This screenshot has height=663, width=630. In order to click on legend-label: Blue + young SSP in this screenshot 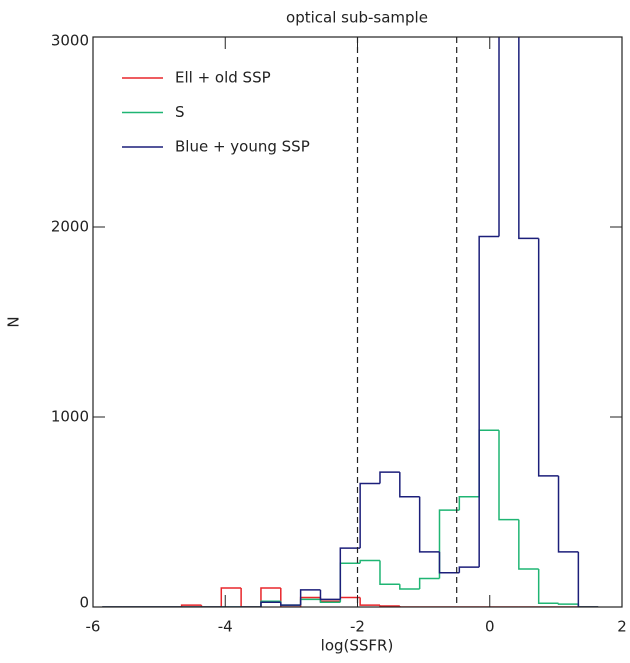, I will do `click(242, 147)`.